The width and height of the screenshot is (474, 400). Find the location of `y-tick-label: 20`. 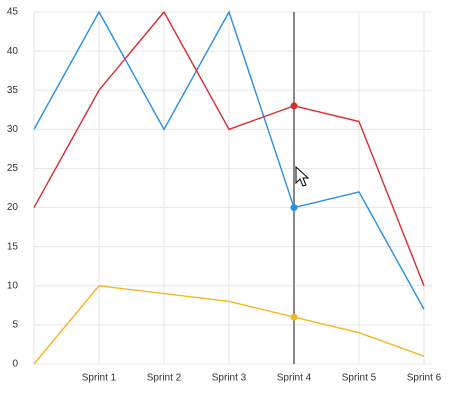

y-tick-label: 20 is located at coordinates (13, 207).